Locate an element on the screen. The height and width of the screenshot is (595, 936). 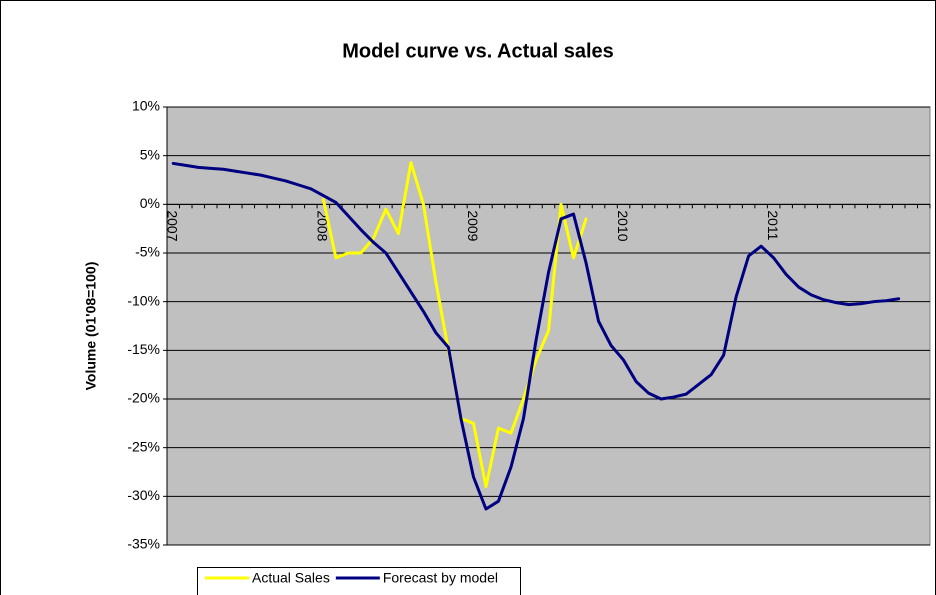
x-tick-label: 2007 is located at coordinates (173, 225).